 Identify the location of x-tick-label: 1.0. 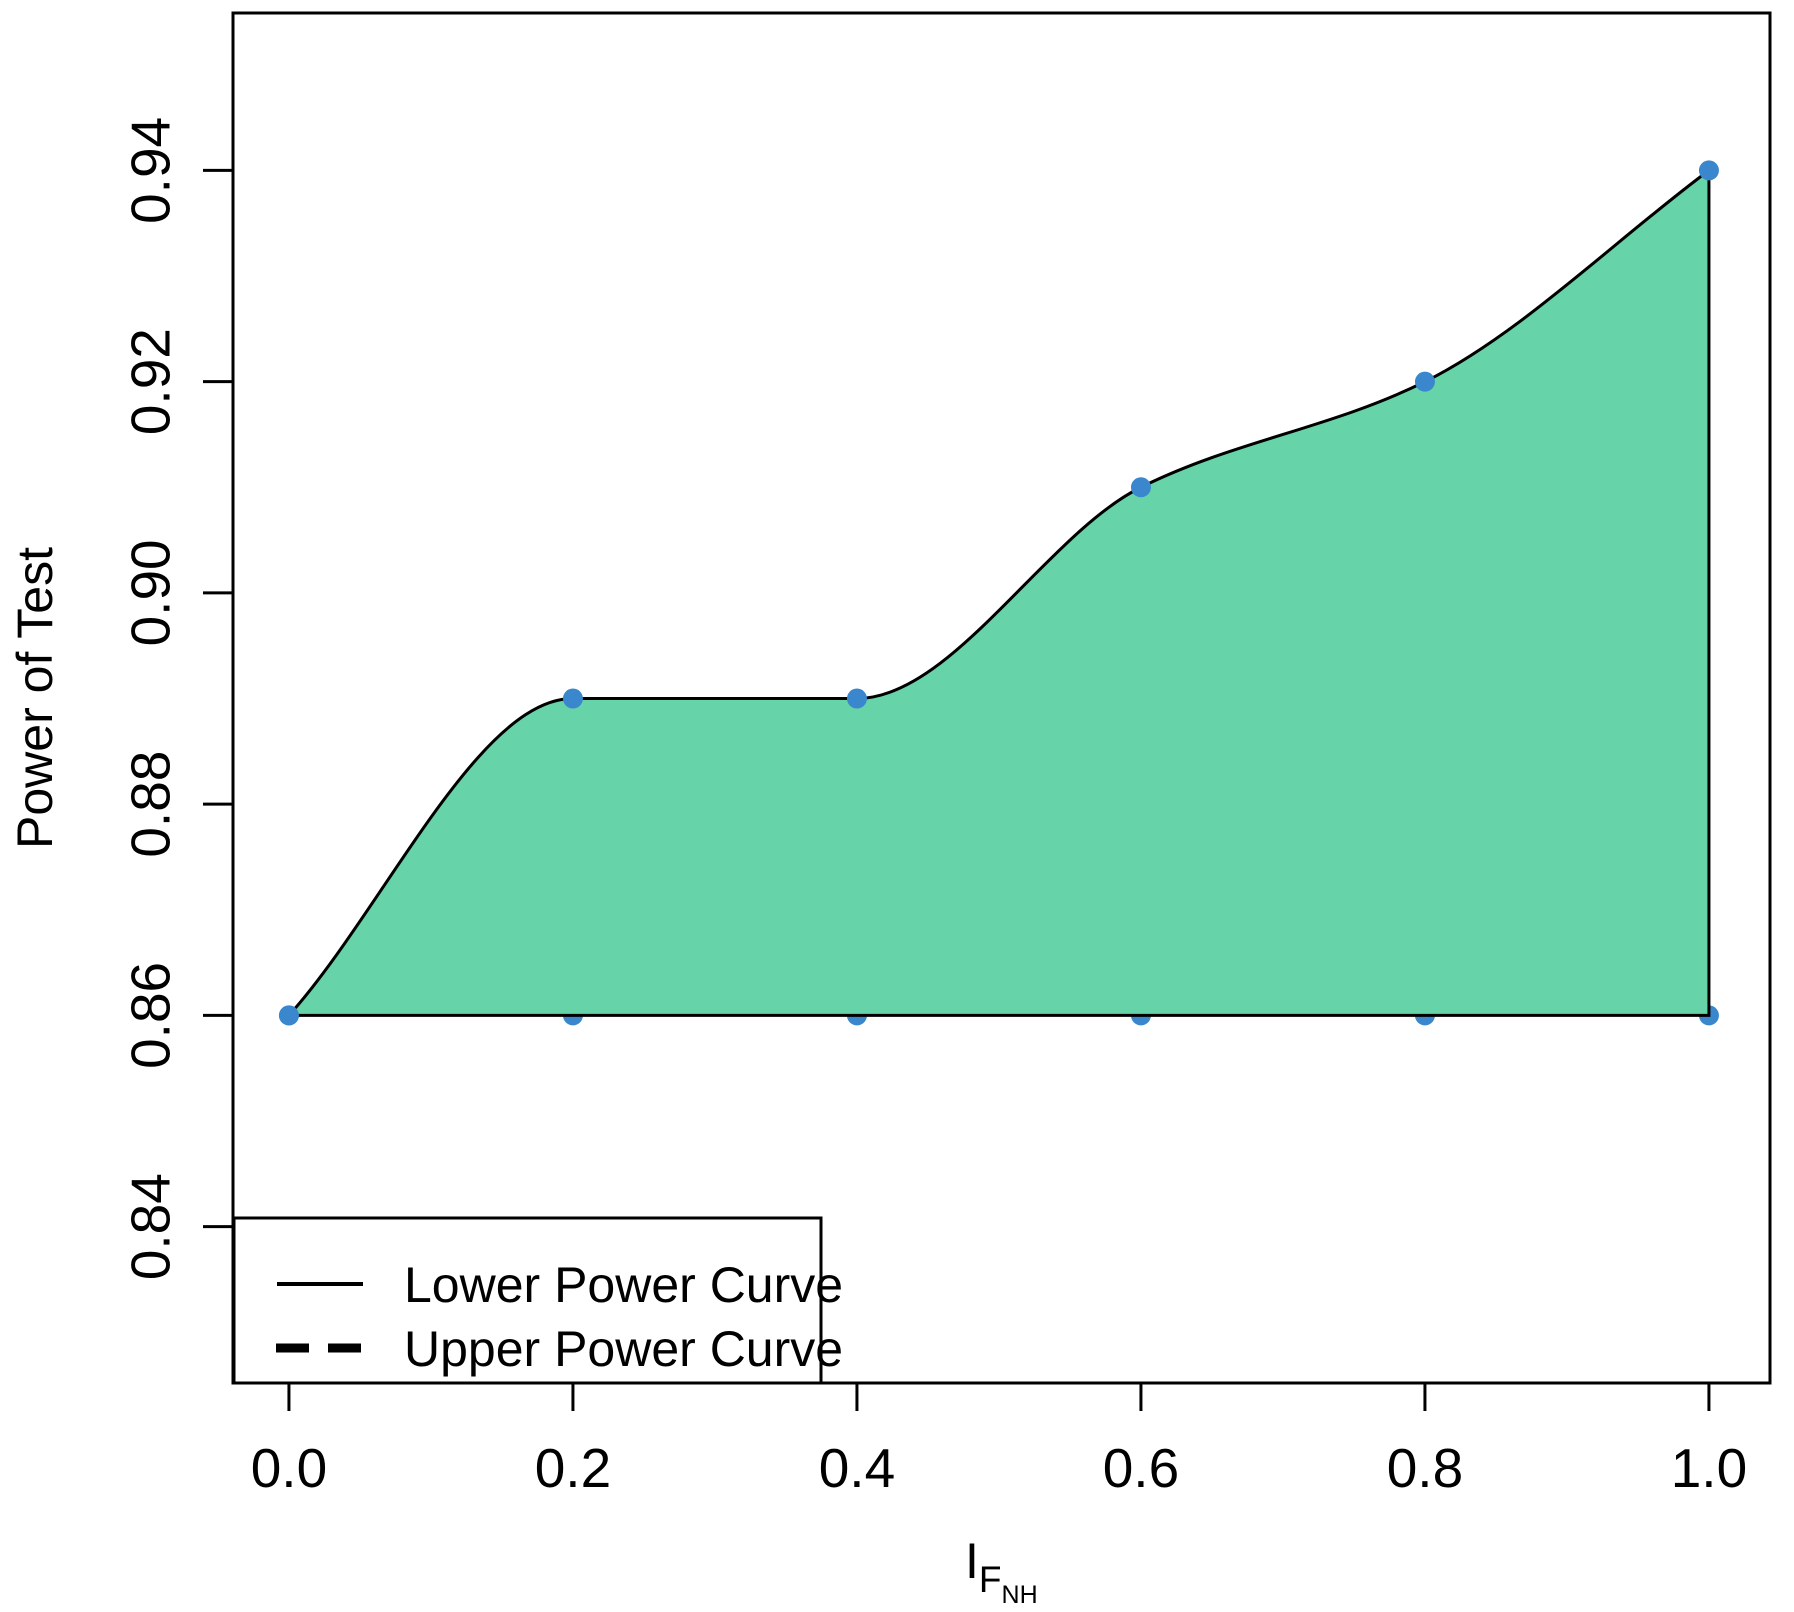
(1709, 1468).